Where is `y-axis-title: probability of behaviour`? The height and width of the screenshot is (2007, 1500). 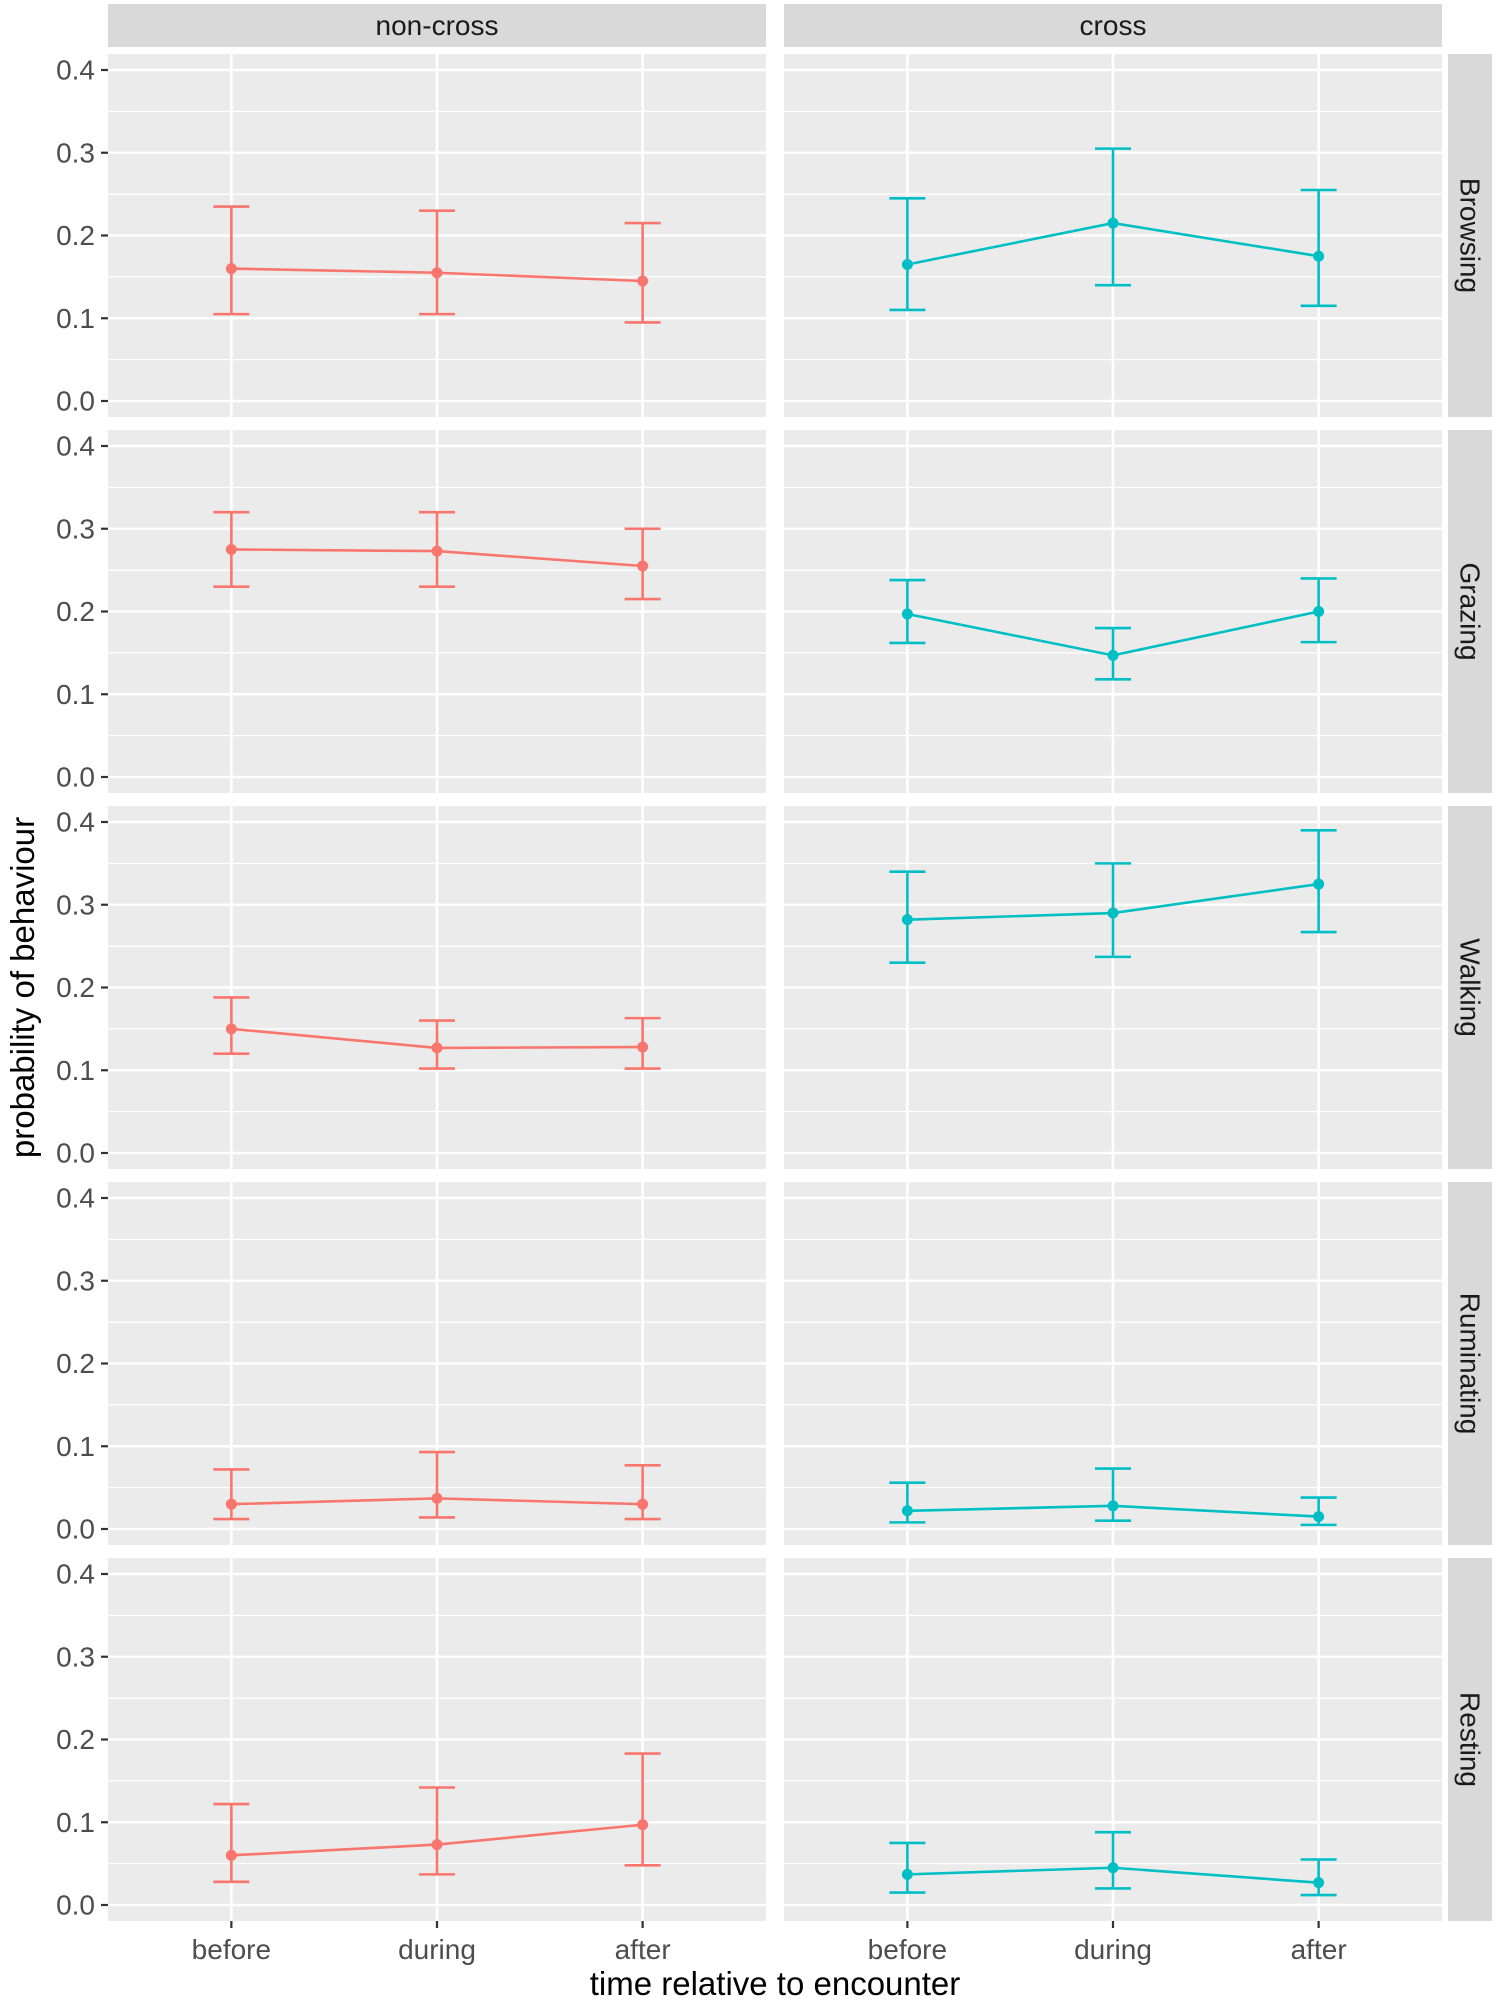 y-axis-title: probability of behaviour is located at coordinates (22, 987).